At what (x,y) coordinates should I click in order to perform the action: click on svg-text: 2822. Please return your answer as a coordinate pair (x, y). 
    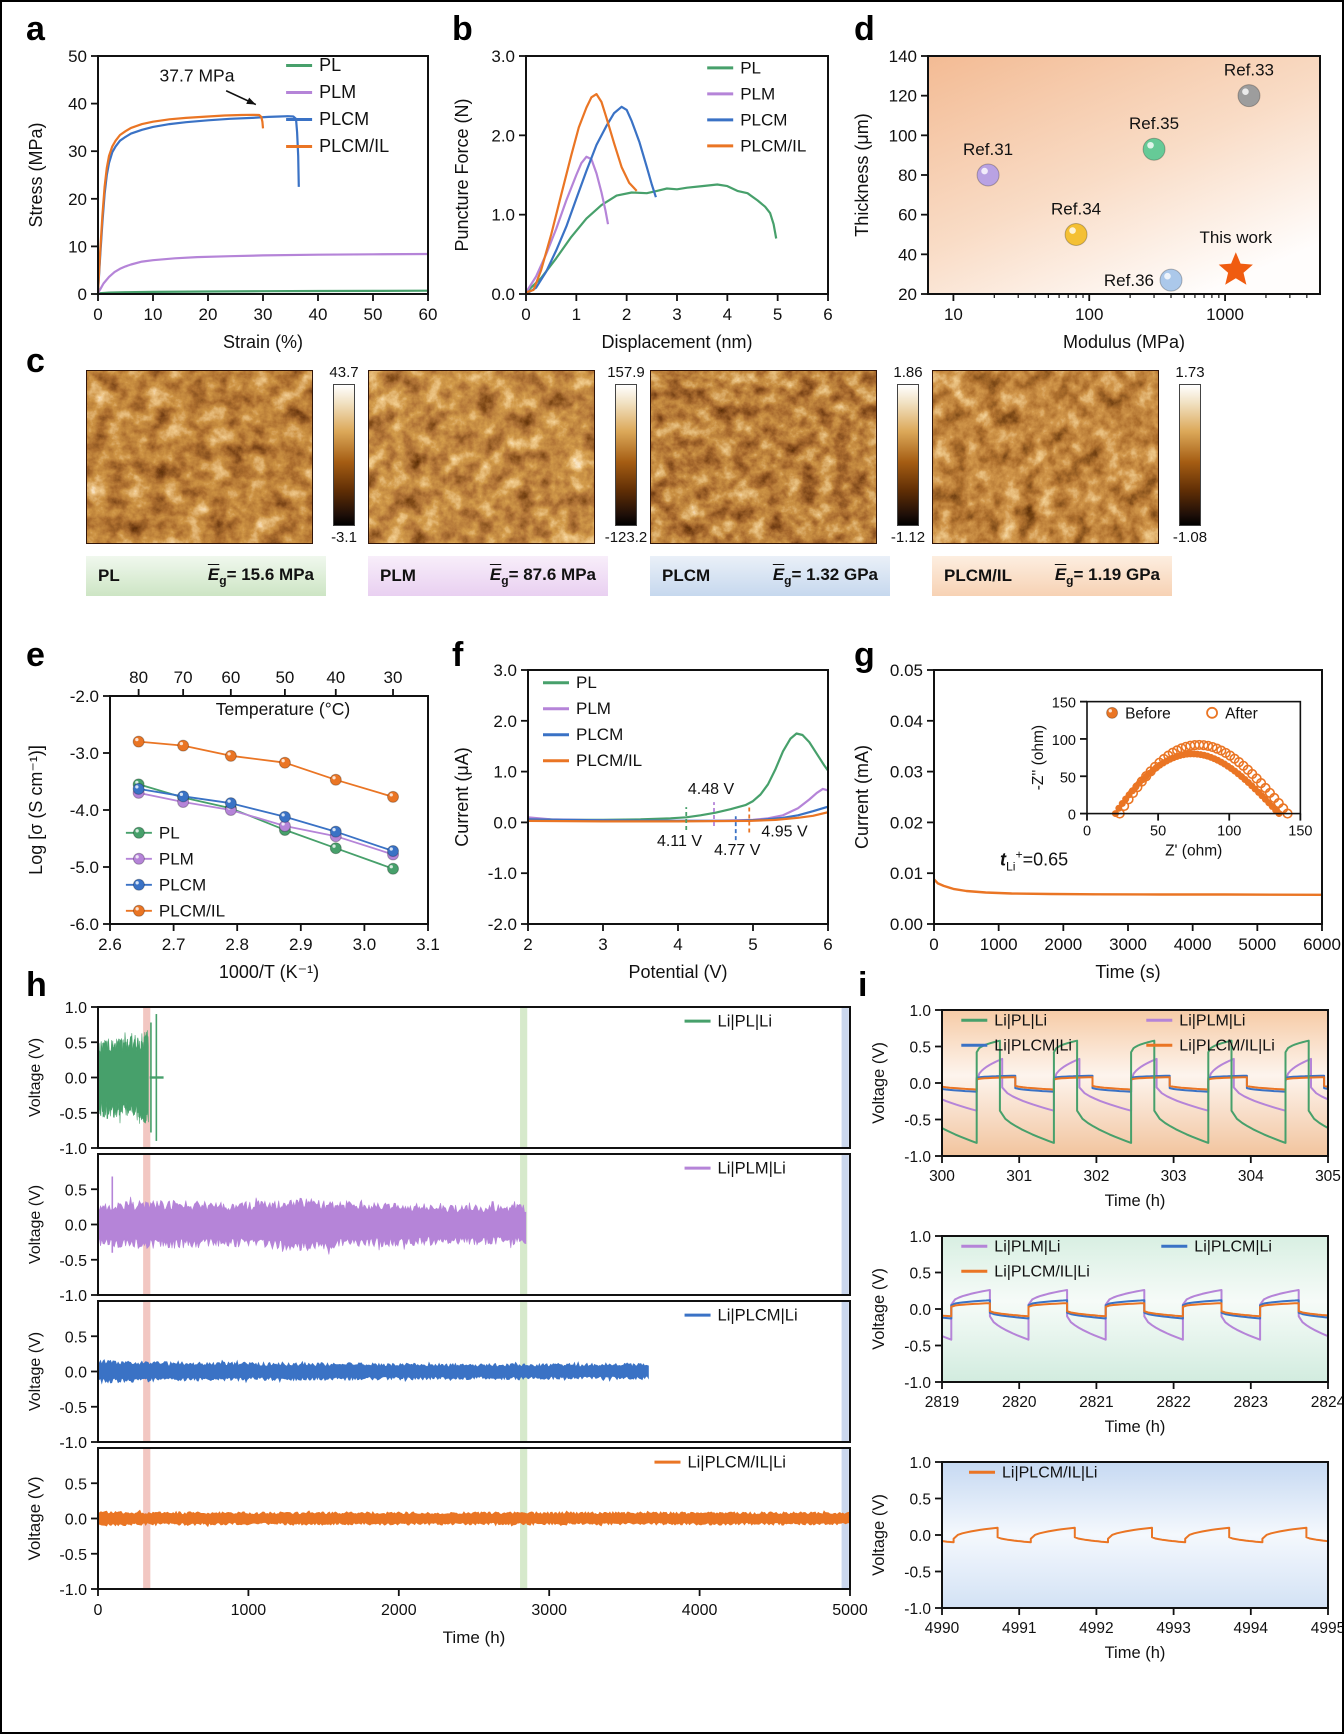
    Looking at the image, I should click on (1173, 1402).